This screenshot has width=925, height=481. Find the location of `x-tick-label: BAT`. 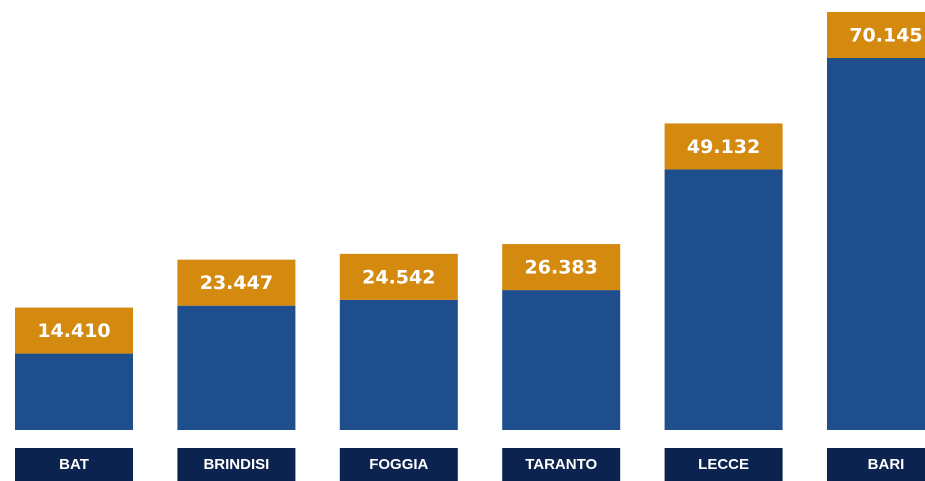

x-tick-label: BAT is located at coordinates (74, 464).